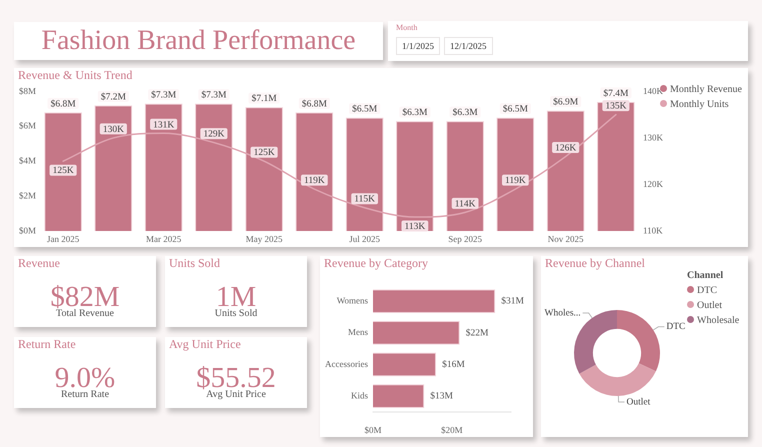 The image size is (762, 447). Describe the element at coordinates (113, 97) in the screenshot. I see `data-label: $7.2M` at that location.